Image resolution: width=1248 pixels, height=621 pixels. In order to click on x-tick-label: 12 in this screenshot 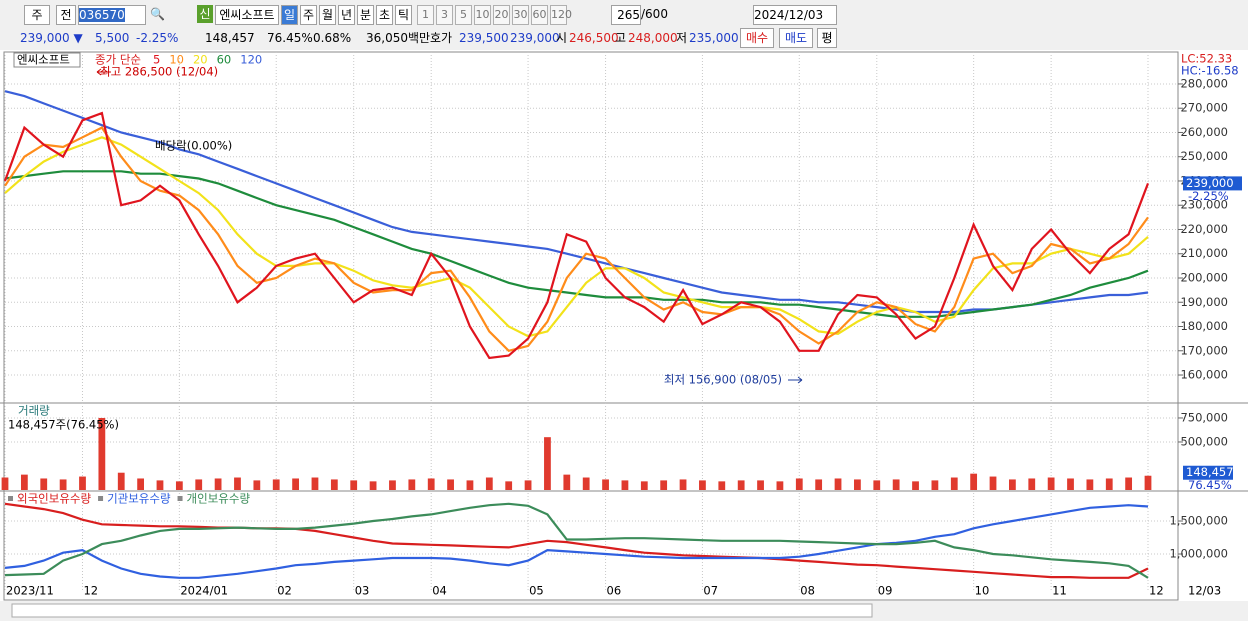, I will do `click(1156, 591)`.